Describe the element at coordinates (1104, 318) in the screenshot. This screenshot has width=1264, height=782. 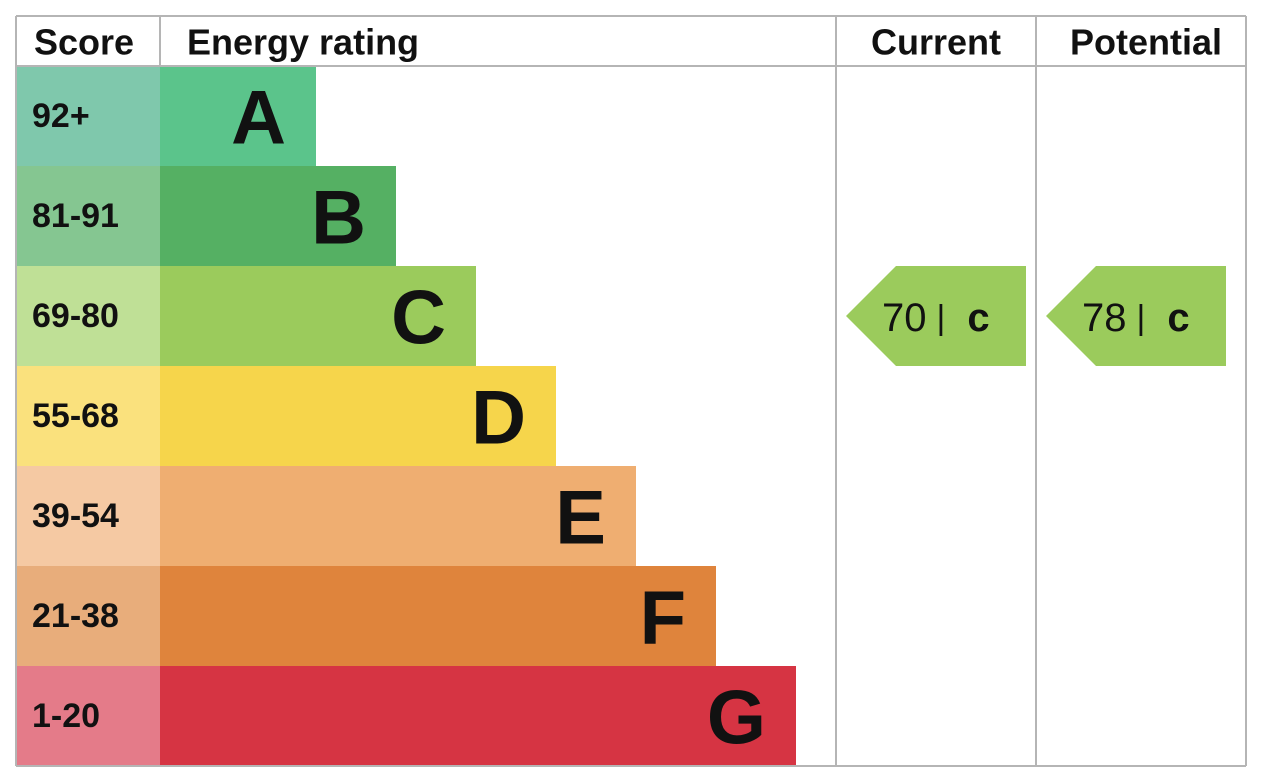
I see `potential-value: 78` at that location.